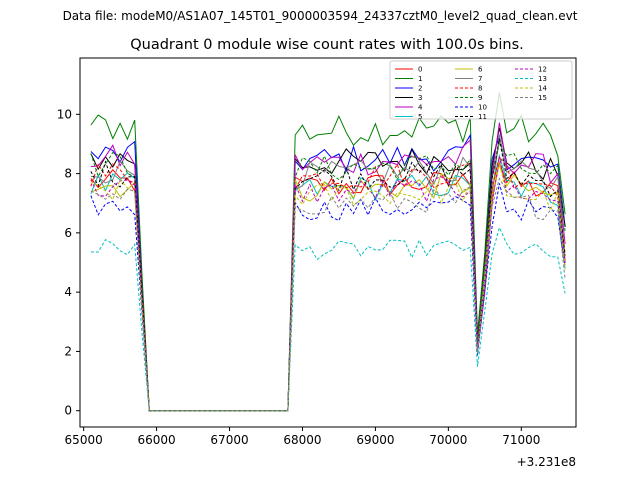 Image resolution: width=640 pixels, height=480 pixels. I want to click on legend-label-12: 12, so click(542, 70).